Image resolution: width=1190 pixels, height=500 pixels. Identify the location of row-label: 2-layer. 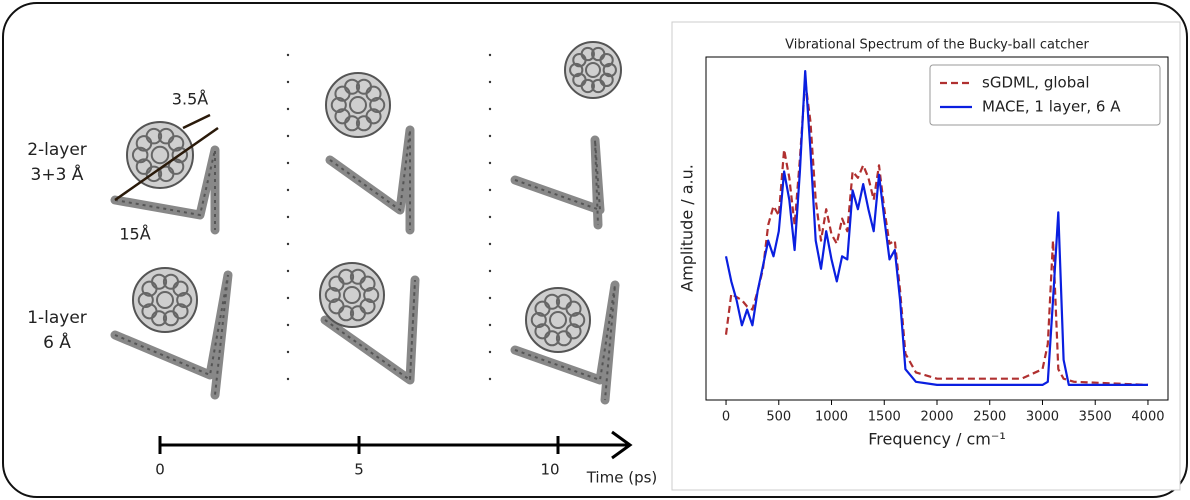
(57, 150).